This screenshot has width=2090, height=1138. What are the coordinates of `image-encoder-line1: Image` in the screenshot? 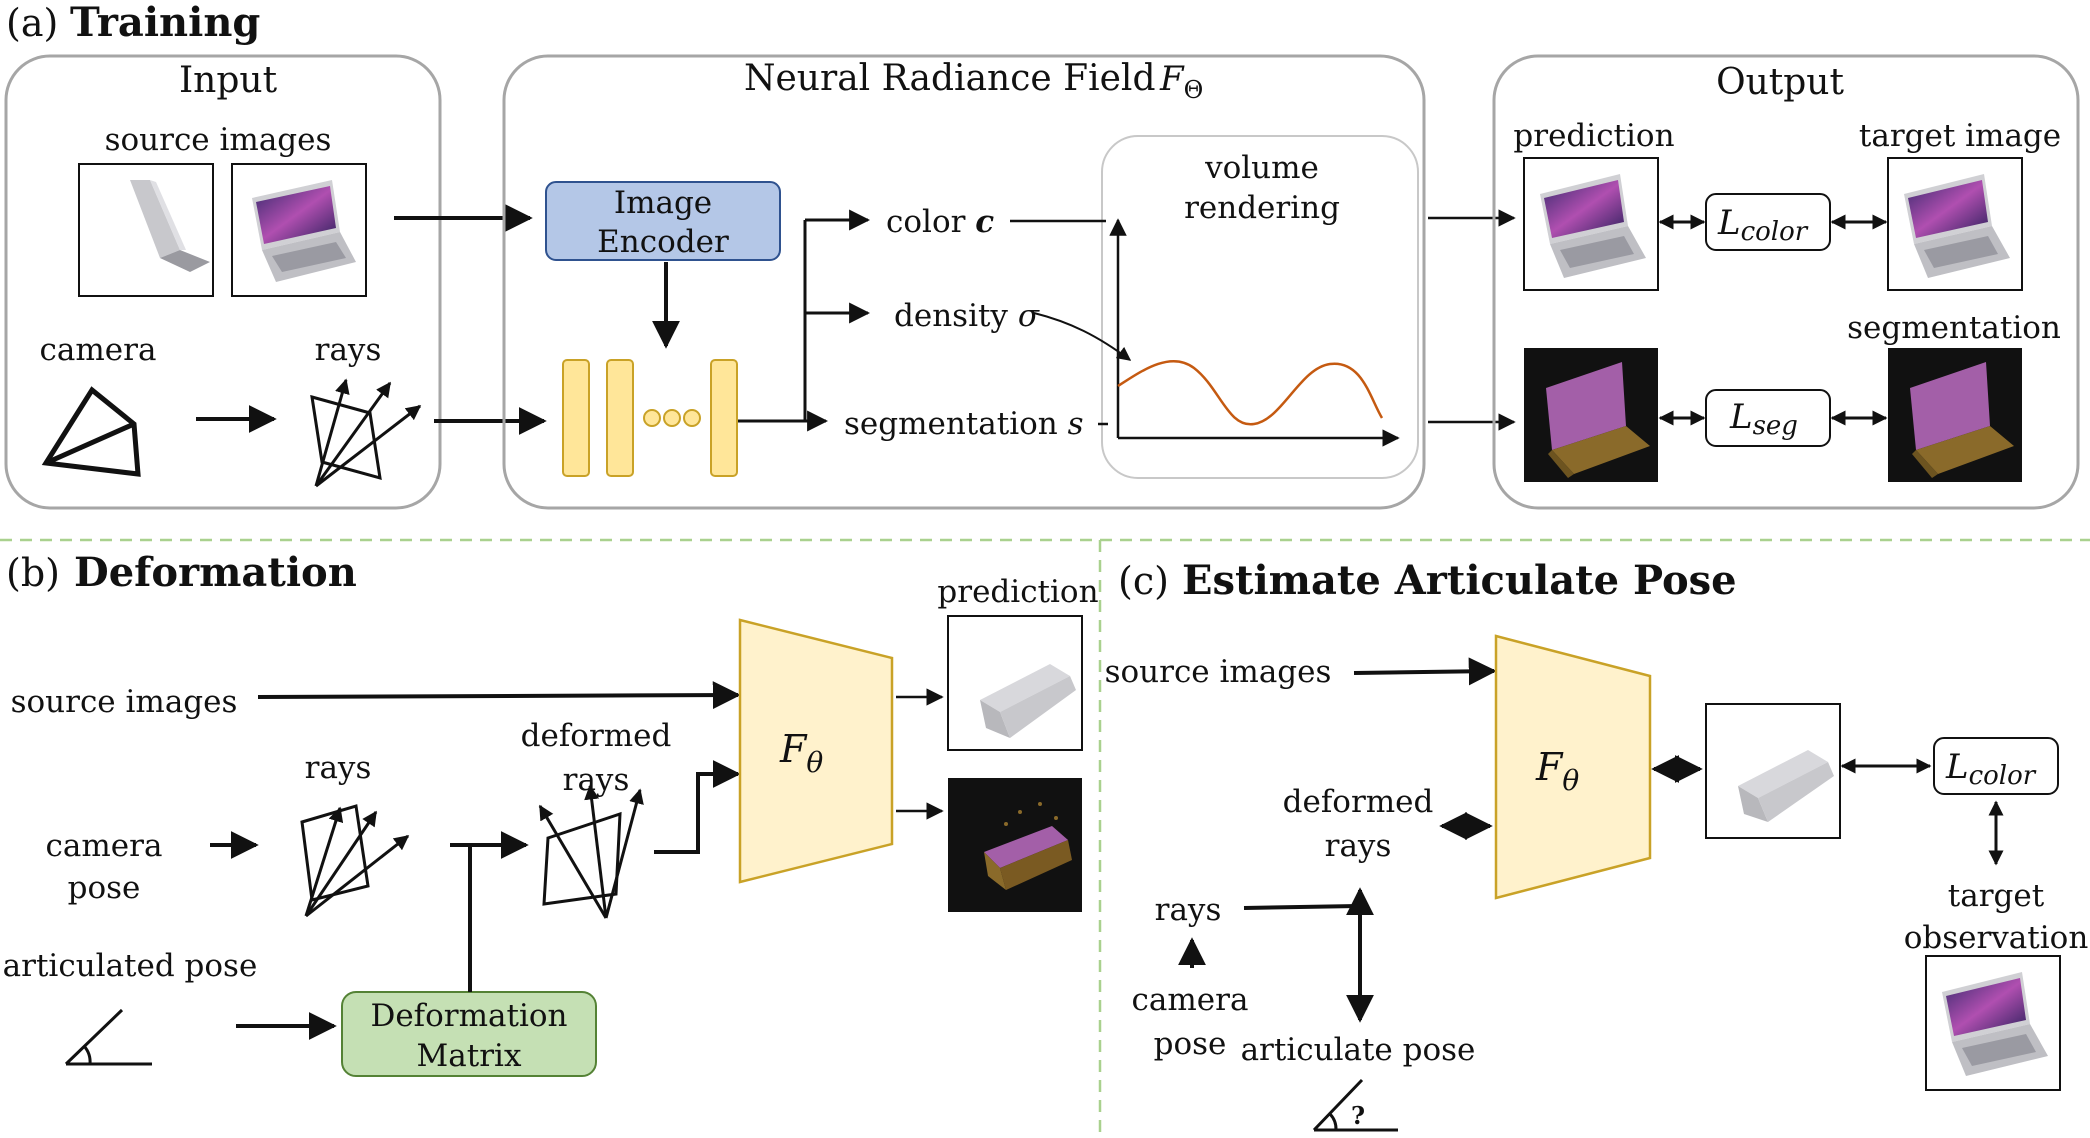 It's located at (663, 203).